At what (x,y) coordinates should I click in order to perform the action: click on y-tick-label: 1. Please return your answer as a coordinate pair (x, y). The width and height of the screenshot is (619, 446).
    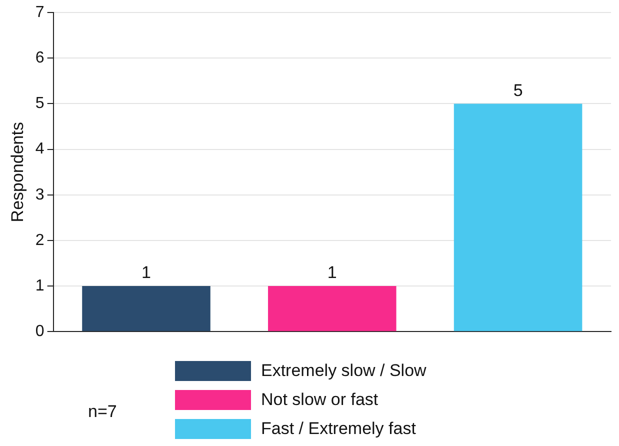
    Looking at the image, I should click on (39, 285).